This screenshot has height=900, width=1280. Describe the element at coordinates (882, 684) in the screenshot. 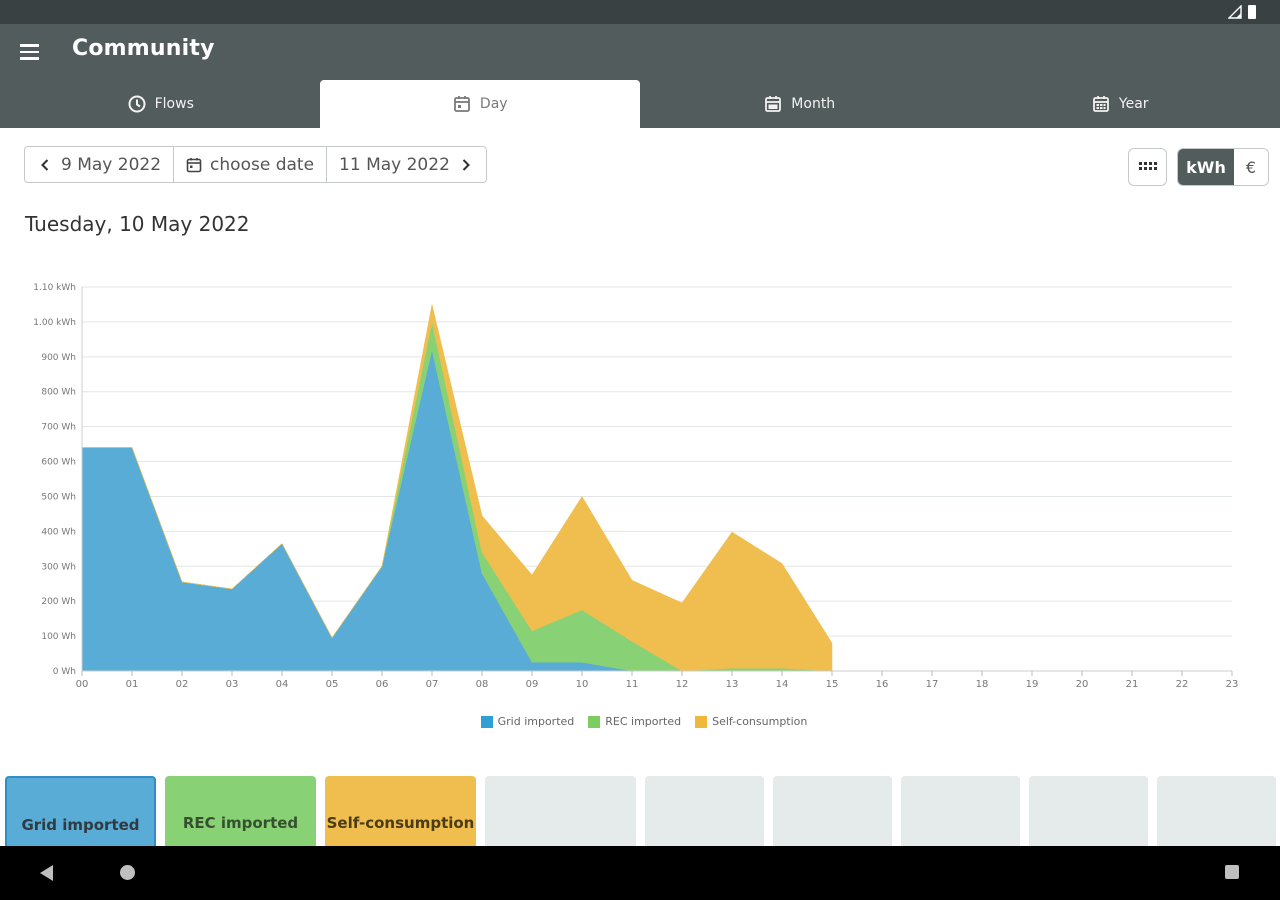

I see `x-tick-label: 16` at that location.